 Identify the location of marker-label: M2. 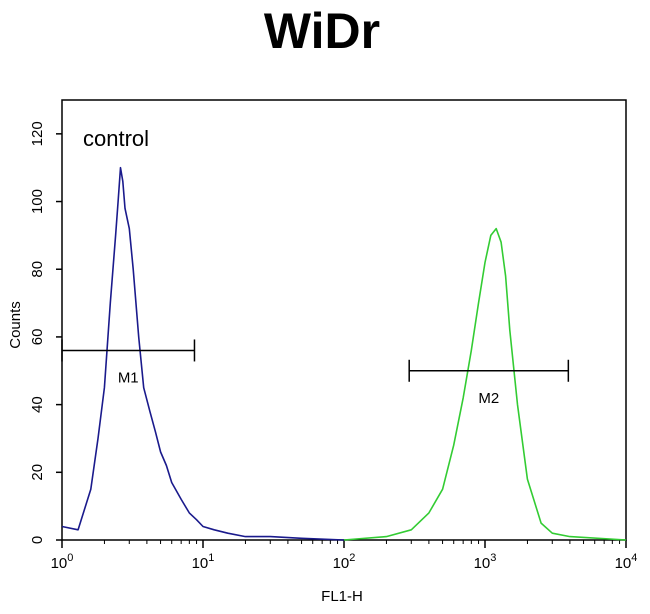
(488, 398).